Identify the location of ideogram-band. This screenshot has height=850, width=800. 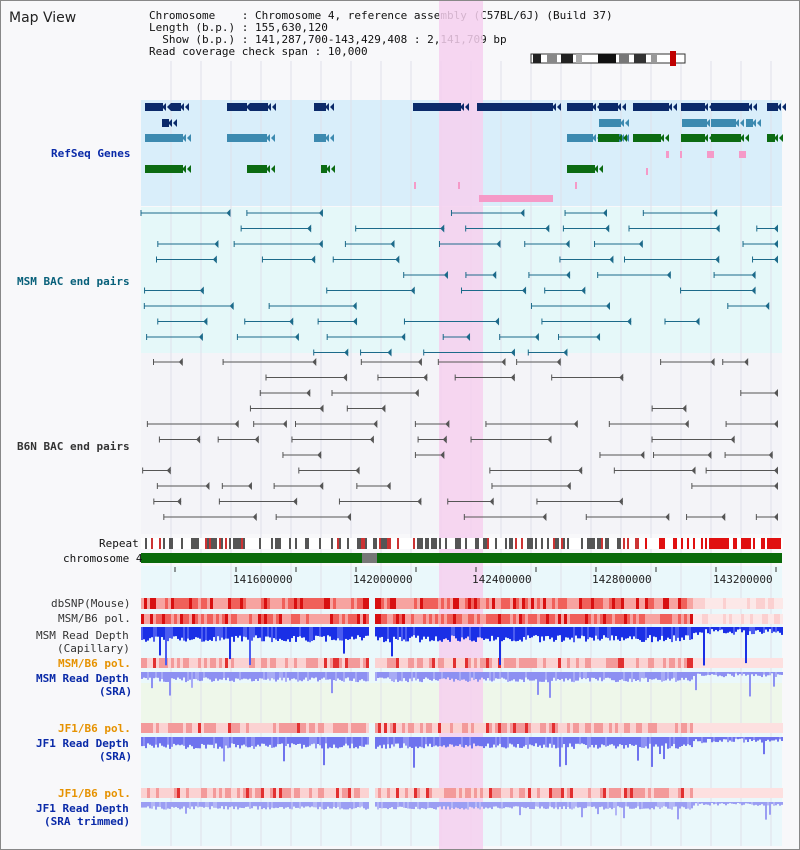
(607, 58).